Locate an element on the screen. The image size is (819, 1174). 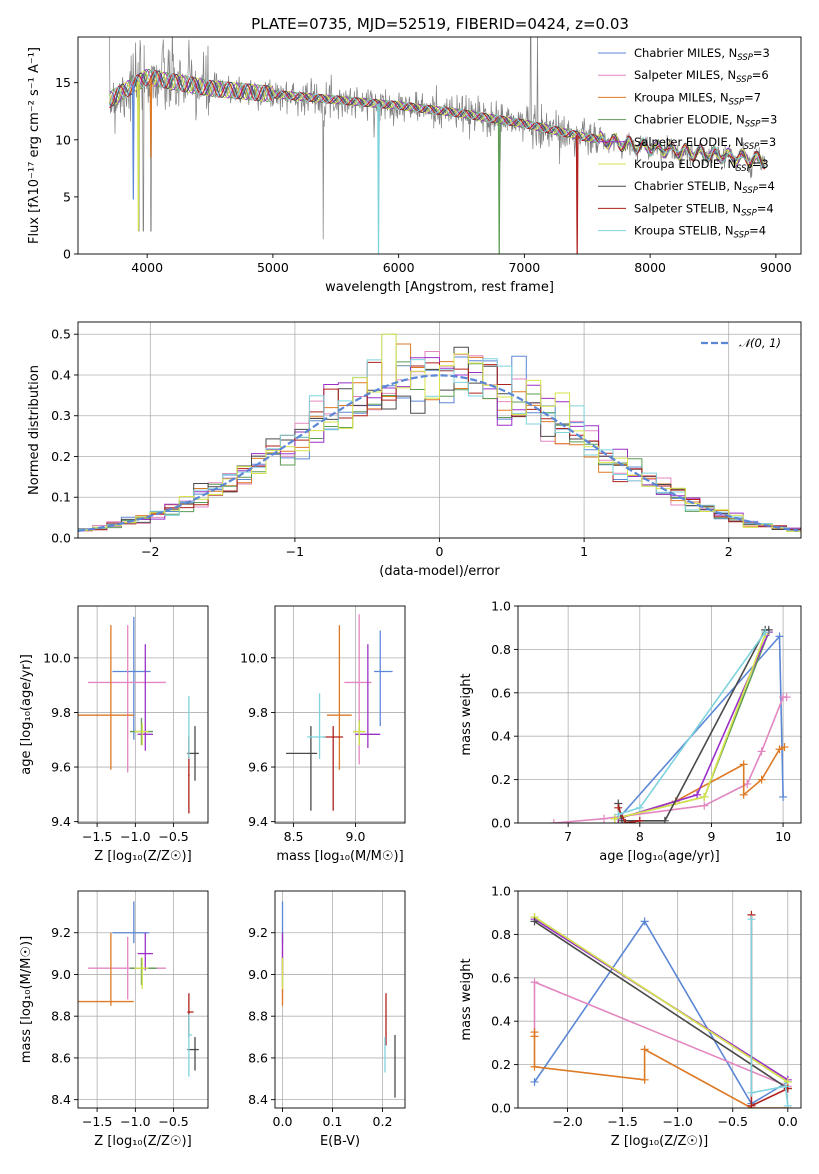
x-axis-label: wavelength [Angstrom, rest frame] is located at coordinates (439, 287).